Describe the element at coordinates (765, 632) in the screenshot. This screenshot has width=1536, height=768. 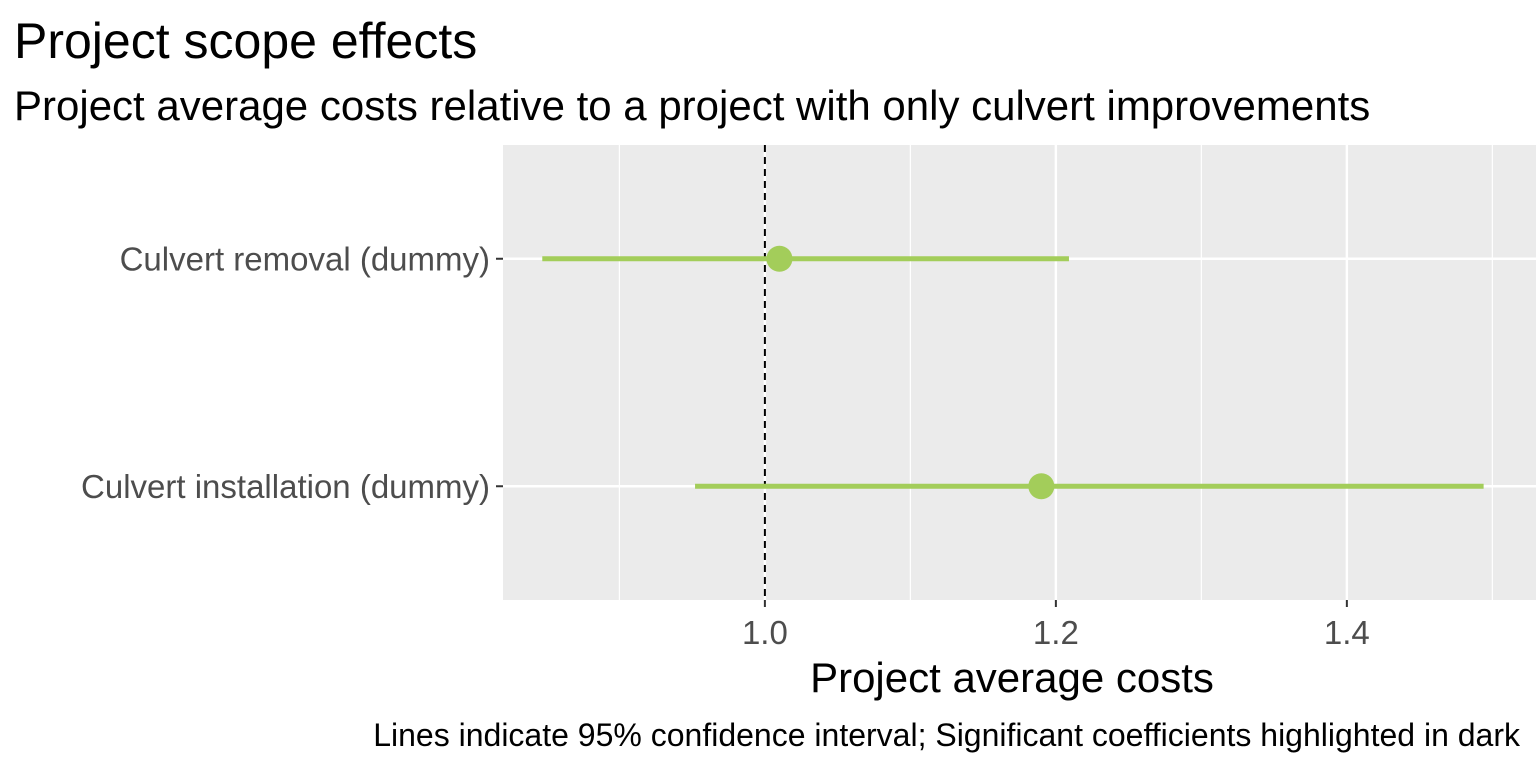
I see `x-tick-label: 1.0` at that location.